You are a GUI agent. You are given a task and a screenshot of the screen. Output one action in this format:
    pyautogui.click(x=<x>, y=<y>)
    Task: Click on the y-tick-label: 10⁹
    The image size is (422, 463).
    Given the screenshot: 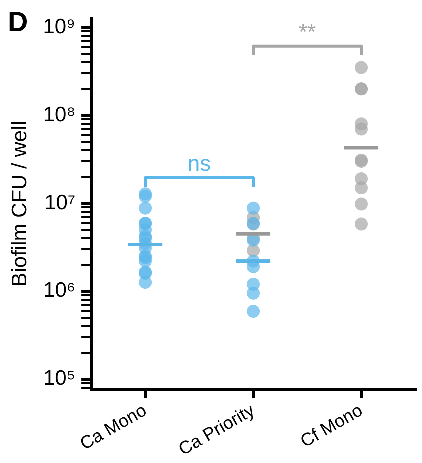 What is the action you would take?
    pyautogui.click(x=59, y=27)
    